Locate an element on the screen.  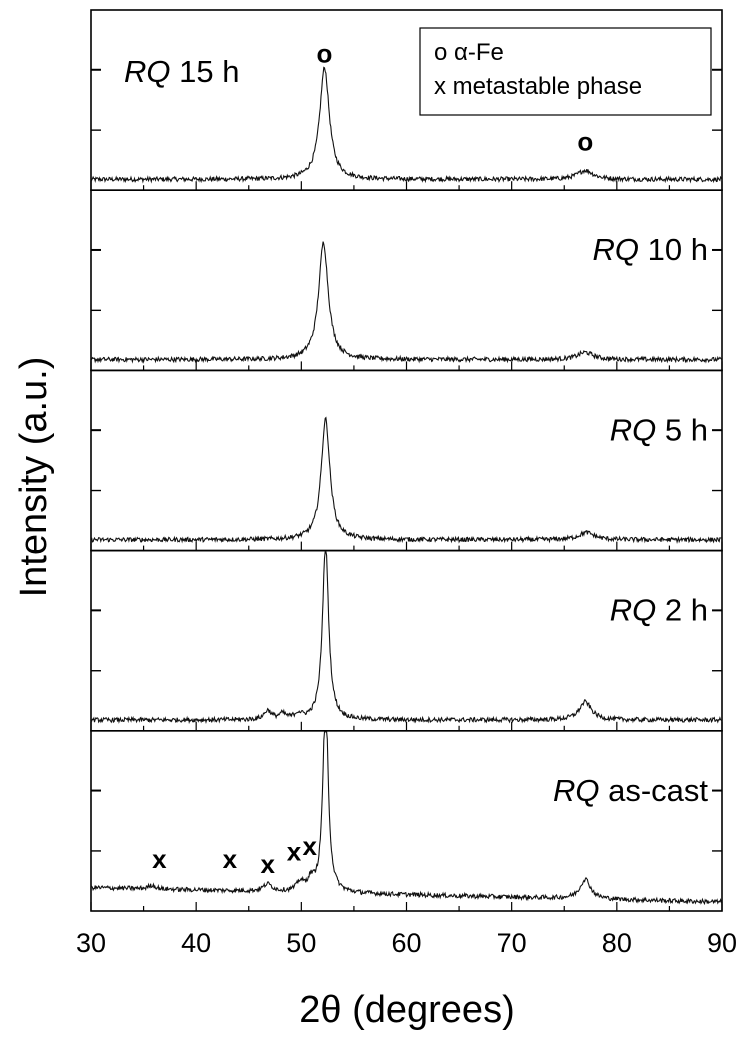
panel-label-rest: 5 h is located at coordinates (682, 429).